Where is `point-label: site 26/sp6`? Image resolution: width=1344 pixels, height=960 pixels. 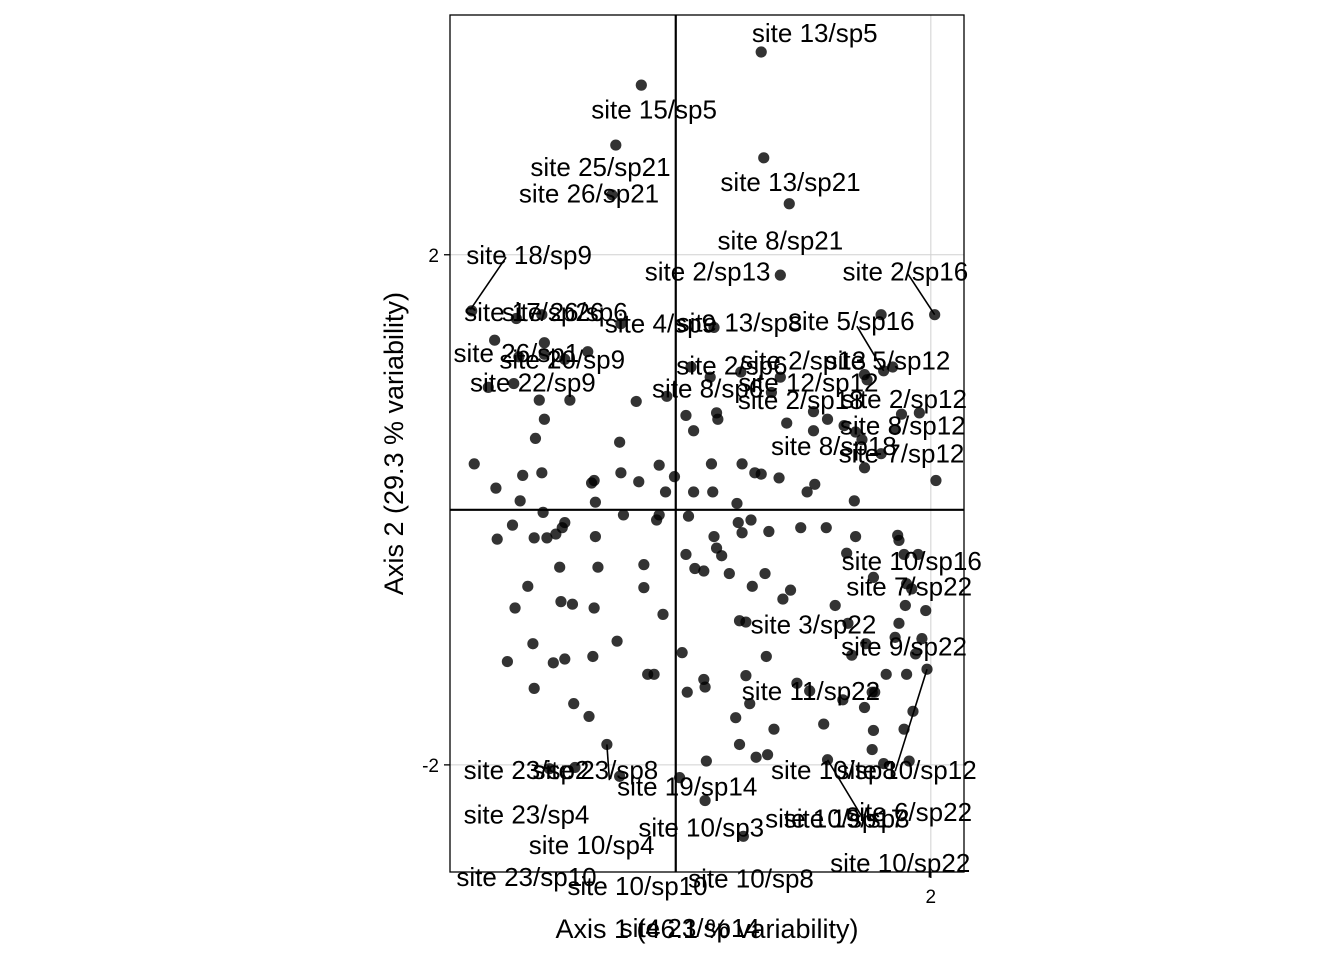
point-label: site 26/sp6 is located at coordinates (565, 312).